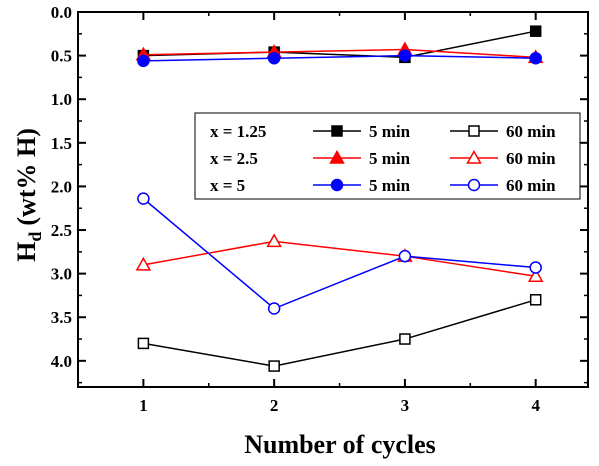 The image size is (599, 466). I want to click on x-tick-label: 1, so click(143, 405).